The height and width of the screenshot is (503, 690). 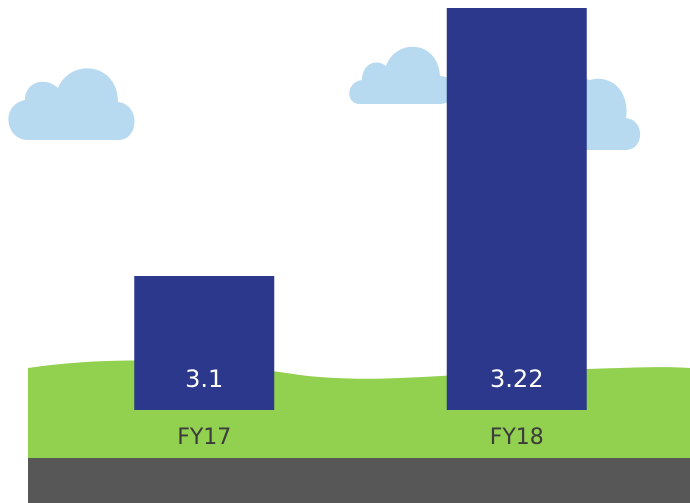 What do you see at coordinates (516, 379) in the screenshot?
I see `value-label: 3.22` at bounding box center [516, 379].